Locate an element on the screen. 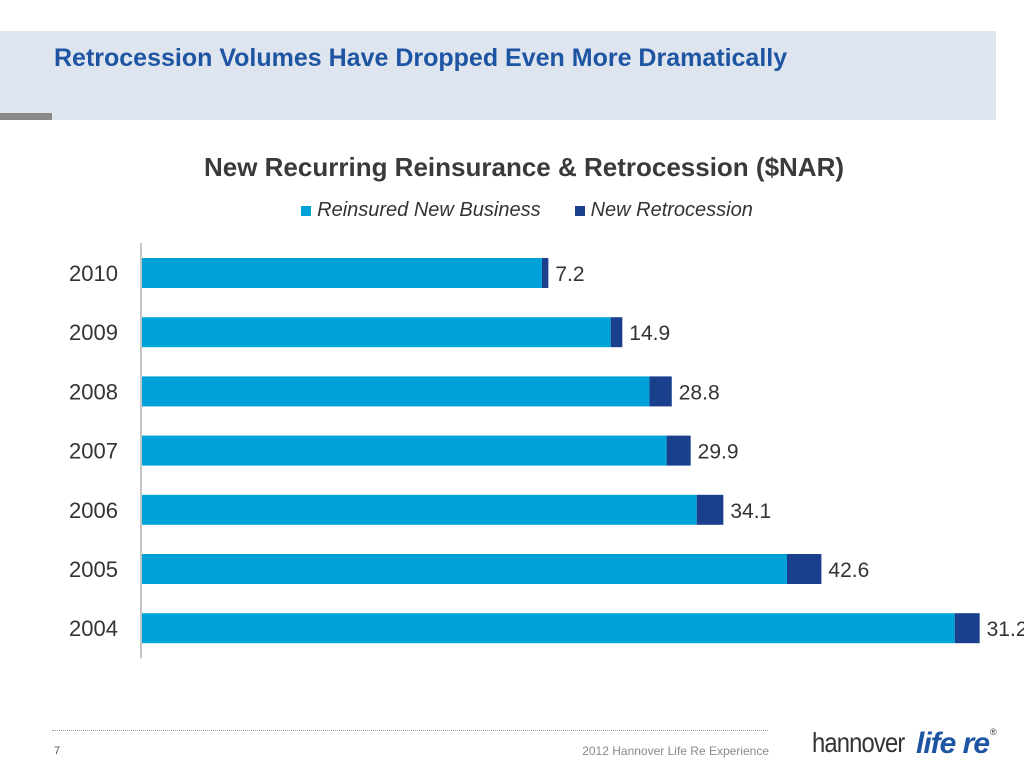 This screenshot has height=768, width=1024. chart-legend: Reinsured New Business New Retrocession is located at coordinates (512, 210).